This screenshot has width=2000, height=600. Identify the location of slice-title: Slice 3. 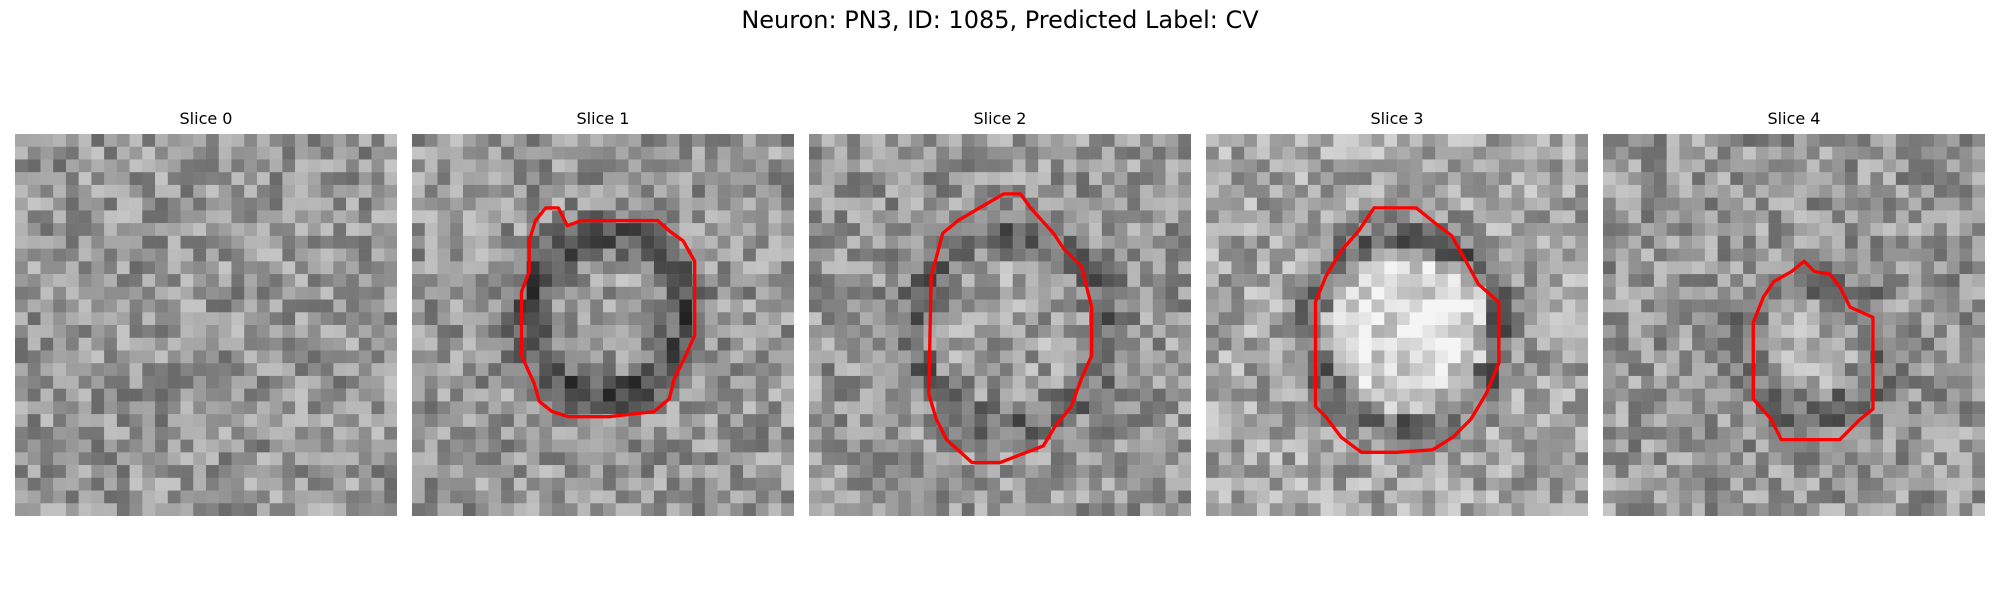
(1397, 118).